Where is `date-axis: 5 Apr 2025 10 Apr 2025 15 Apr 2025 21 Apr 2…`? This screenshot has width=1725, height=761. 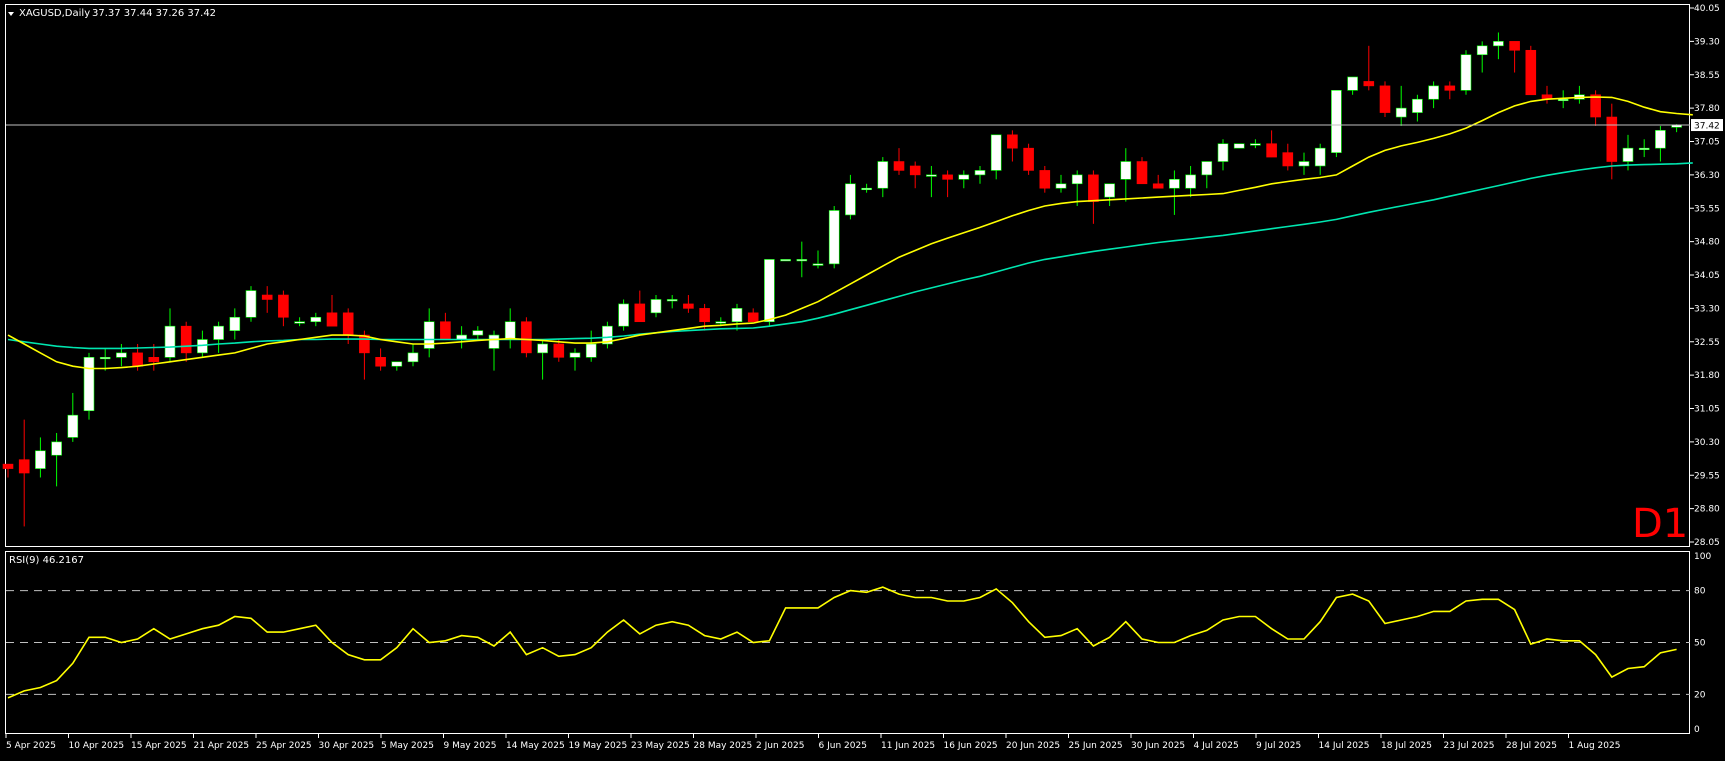
date-axis: 5 Apr 2025 10 Apr 2025 15 Apr 2025 21 Apr 2… is located at coordinates (813, 742).